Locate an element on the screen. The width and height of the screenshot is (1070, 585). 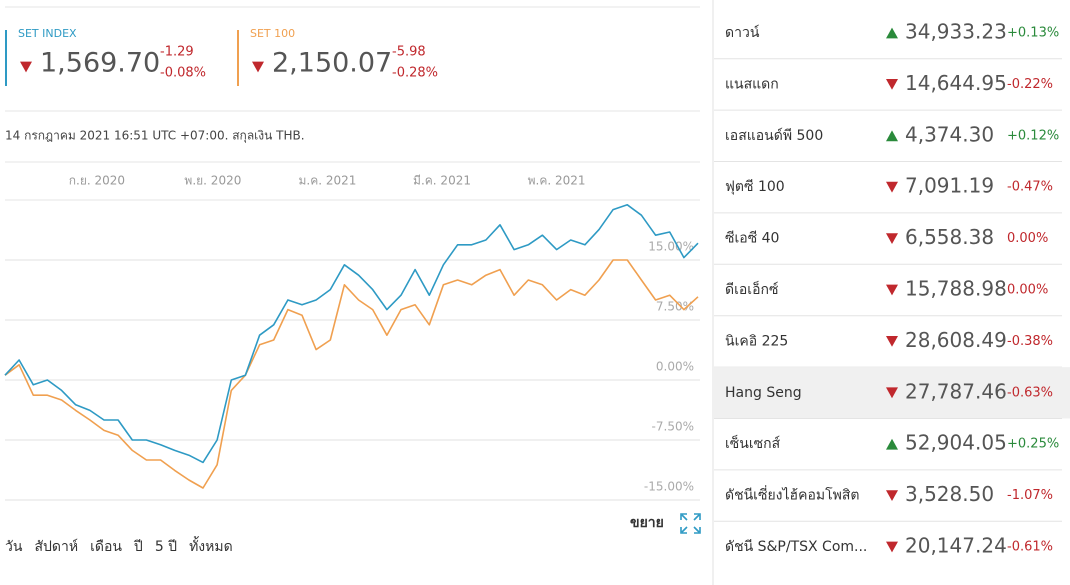
x-tick-label: ก.ย. 2020 is located at coordinates (97, 181).